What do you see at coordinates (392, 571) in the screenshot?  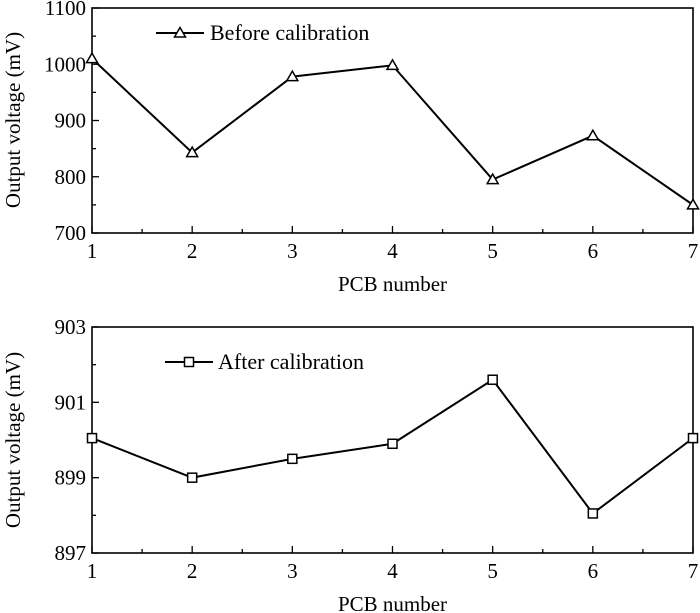 I see `x-tick-label-after: 4` at bounding box center [392, 571].